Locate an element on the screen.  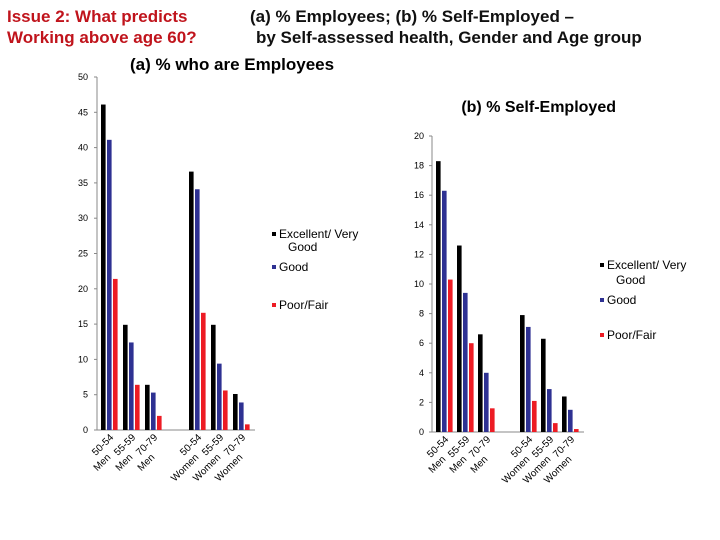
y-tick-label: 35 is located at coordinates (83, 183).